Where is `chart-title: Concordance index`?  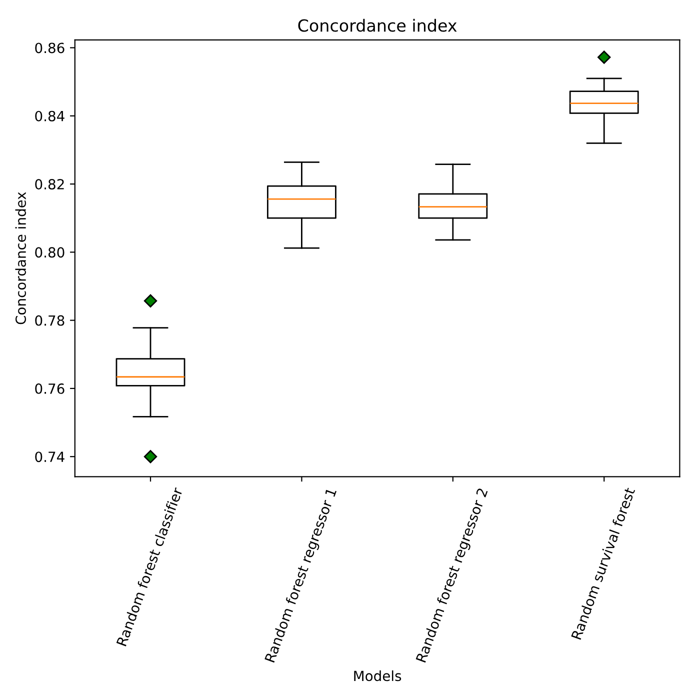 chart-title: Concordance index is located at coordinates (377, 25).